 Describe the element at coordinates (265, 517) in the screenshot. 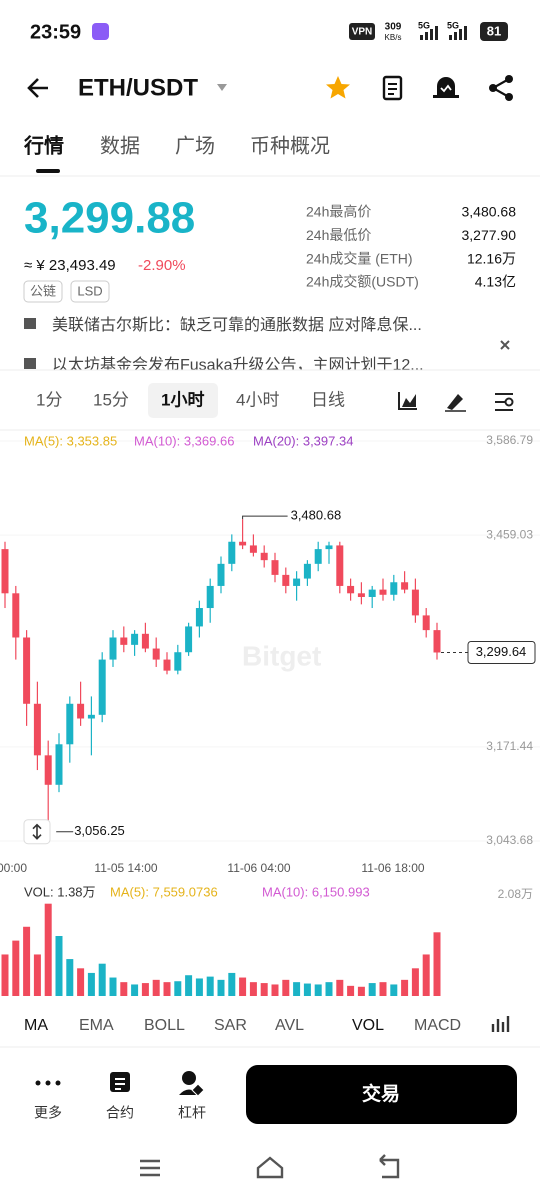

I see `high-marker` at that location.